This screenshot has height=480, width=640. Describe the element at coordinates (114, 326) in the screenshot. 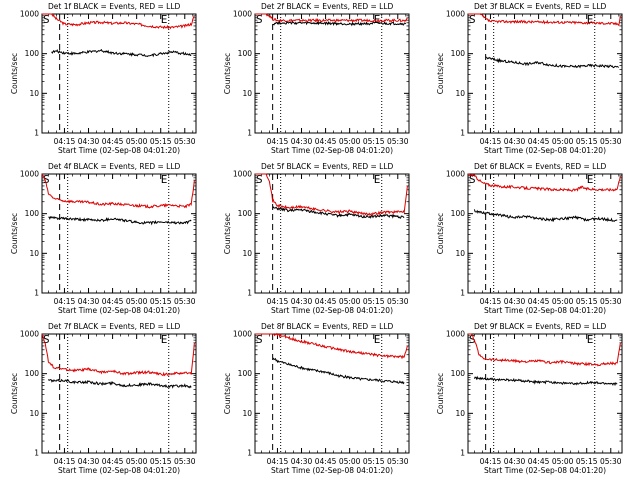

I see `chart-title: Det 7f BLACK = Events, RED = LLD` at that location.